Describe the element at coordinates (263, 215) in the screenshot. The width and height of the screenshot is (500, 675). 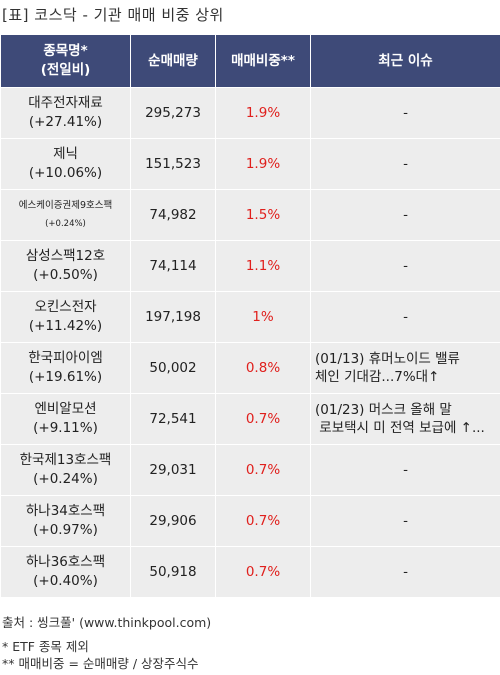
I see `trade-ratio-value: 1.5%` at that location.